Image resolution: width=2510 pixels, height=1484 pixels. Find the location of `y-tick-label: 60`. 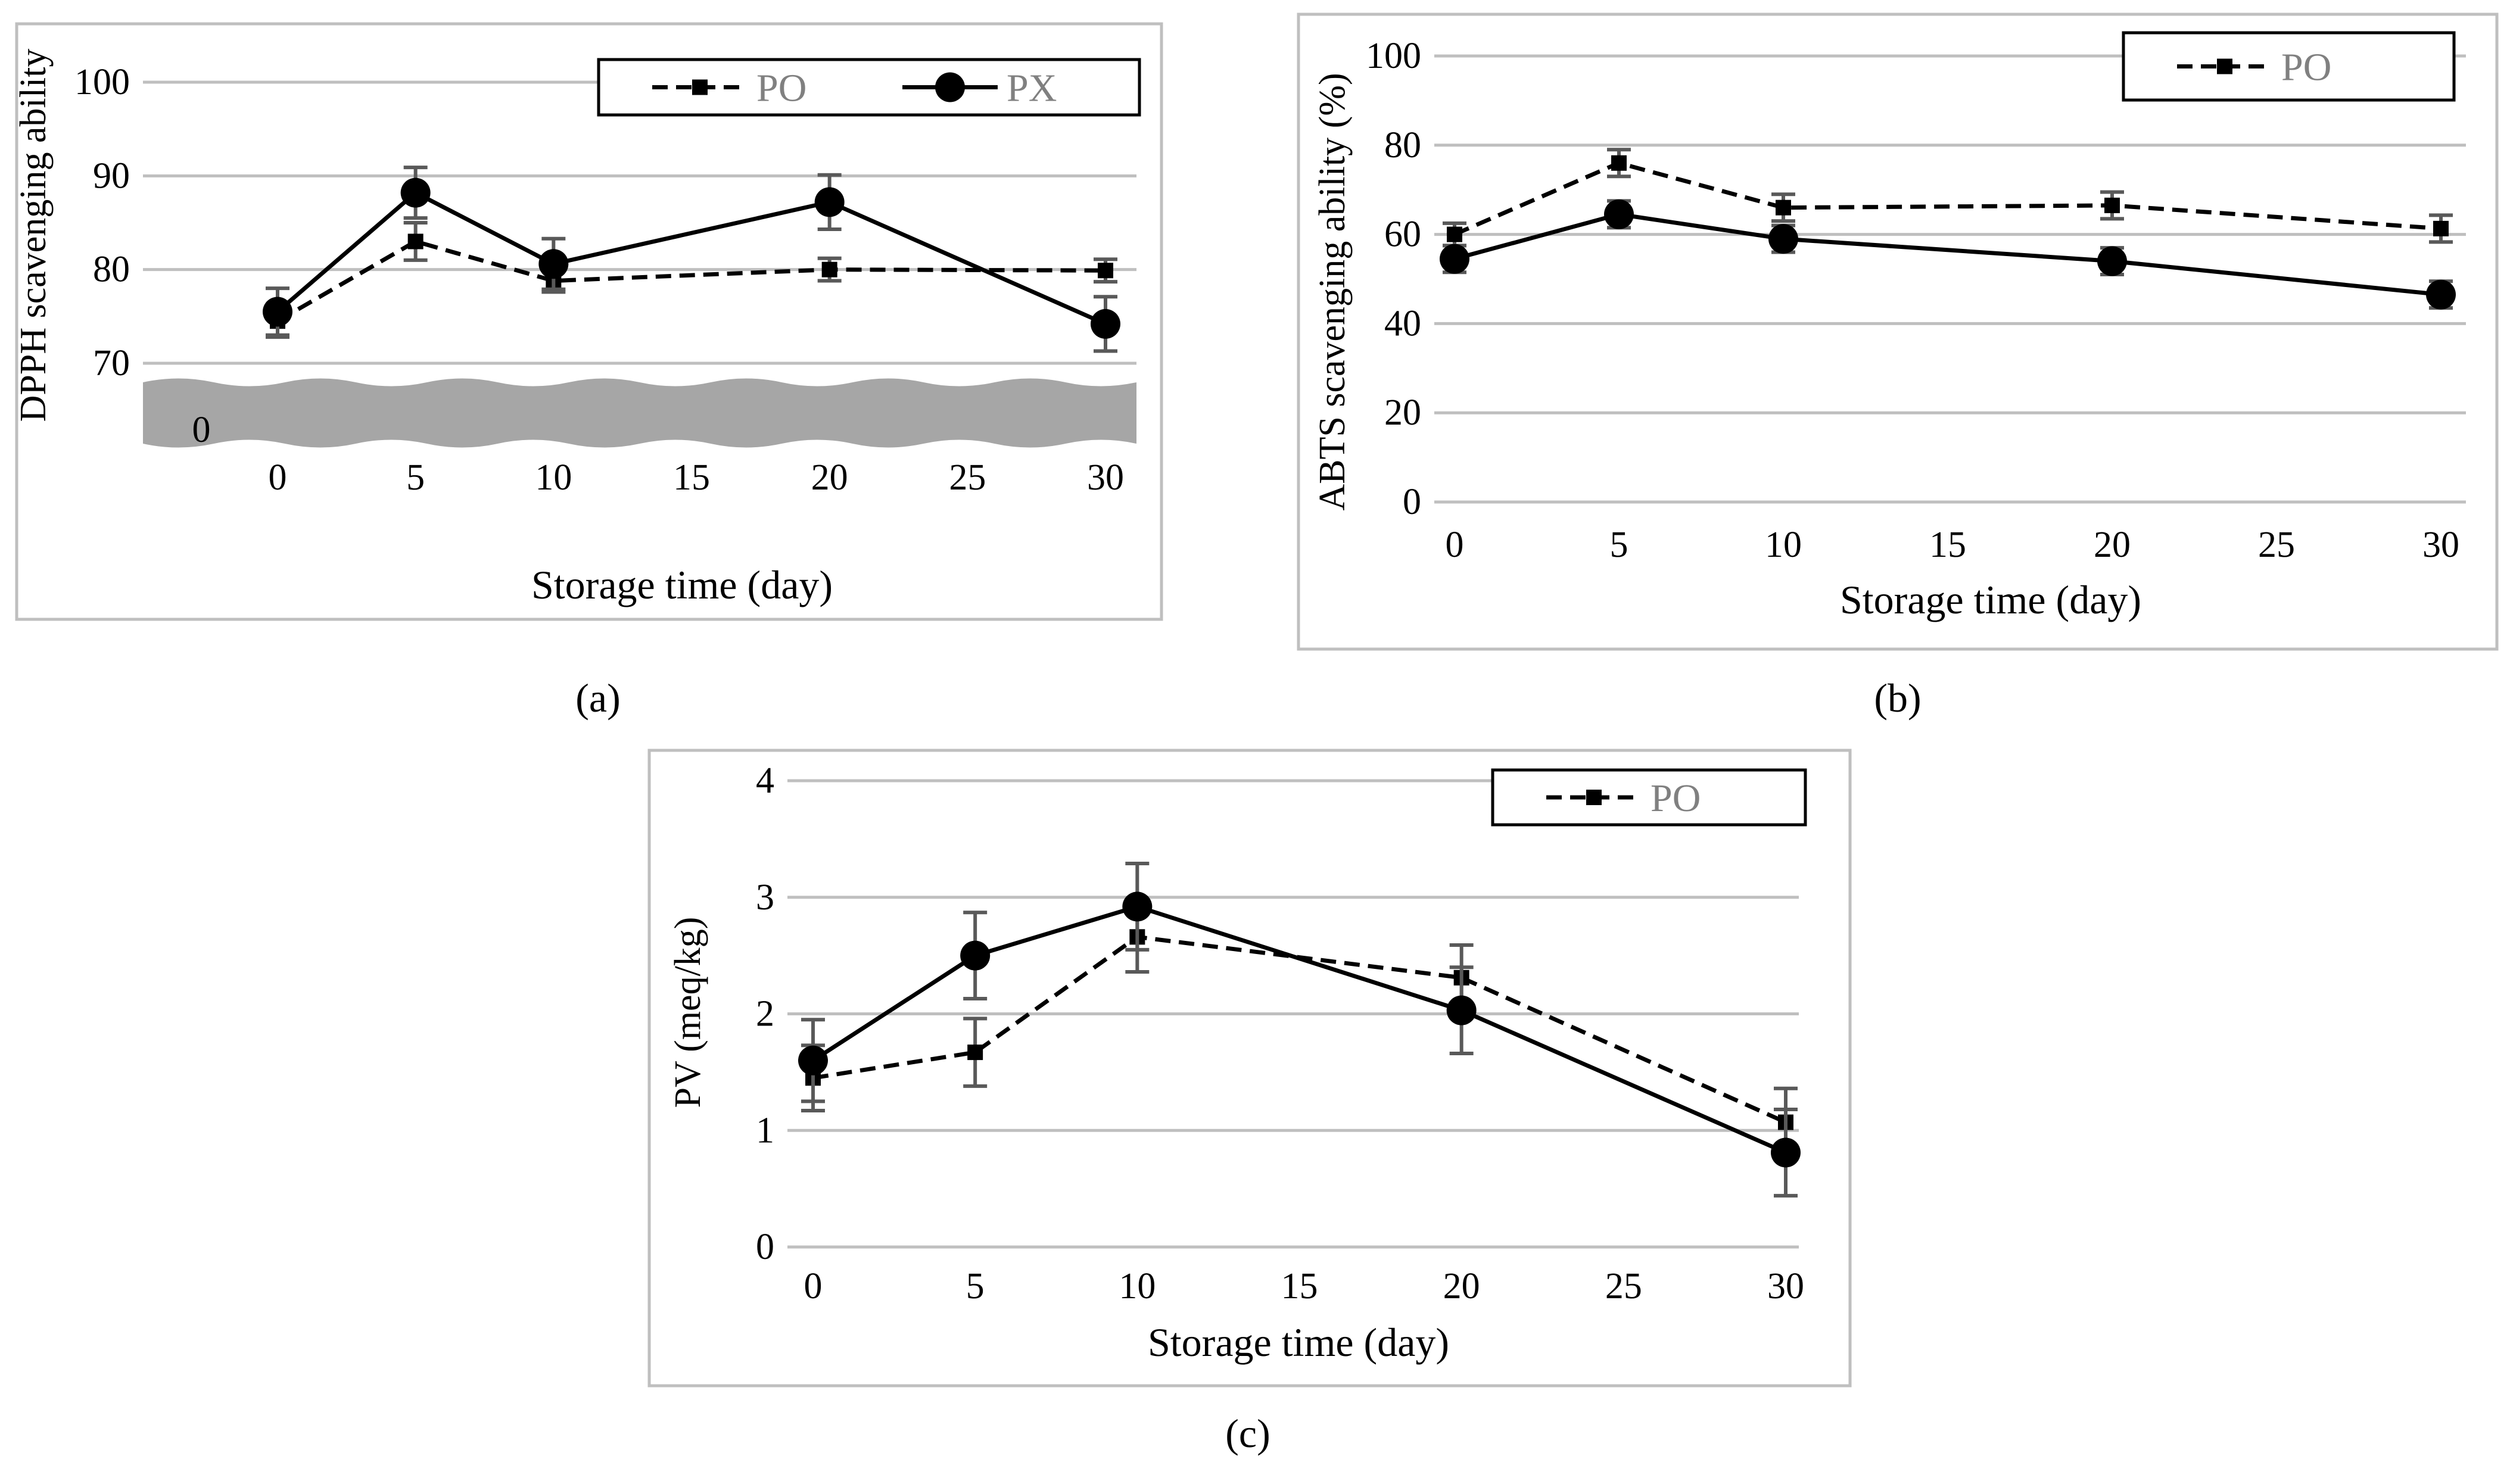

y-tick-label: 60 is located at coordinates (1403, 235).